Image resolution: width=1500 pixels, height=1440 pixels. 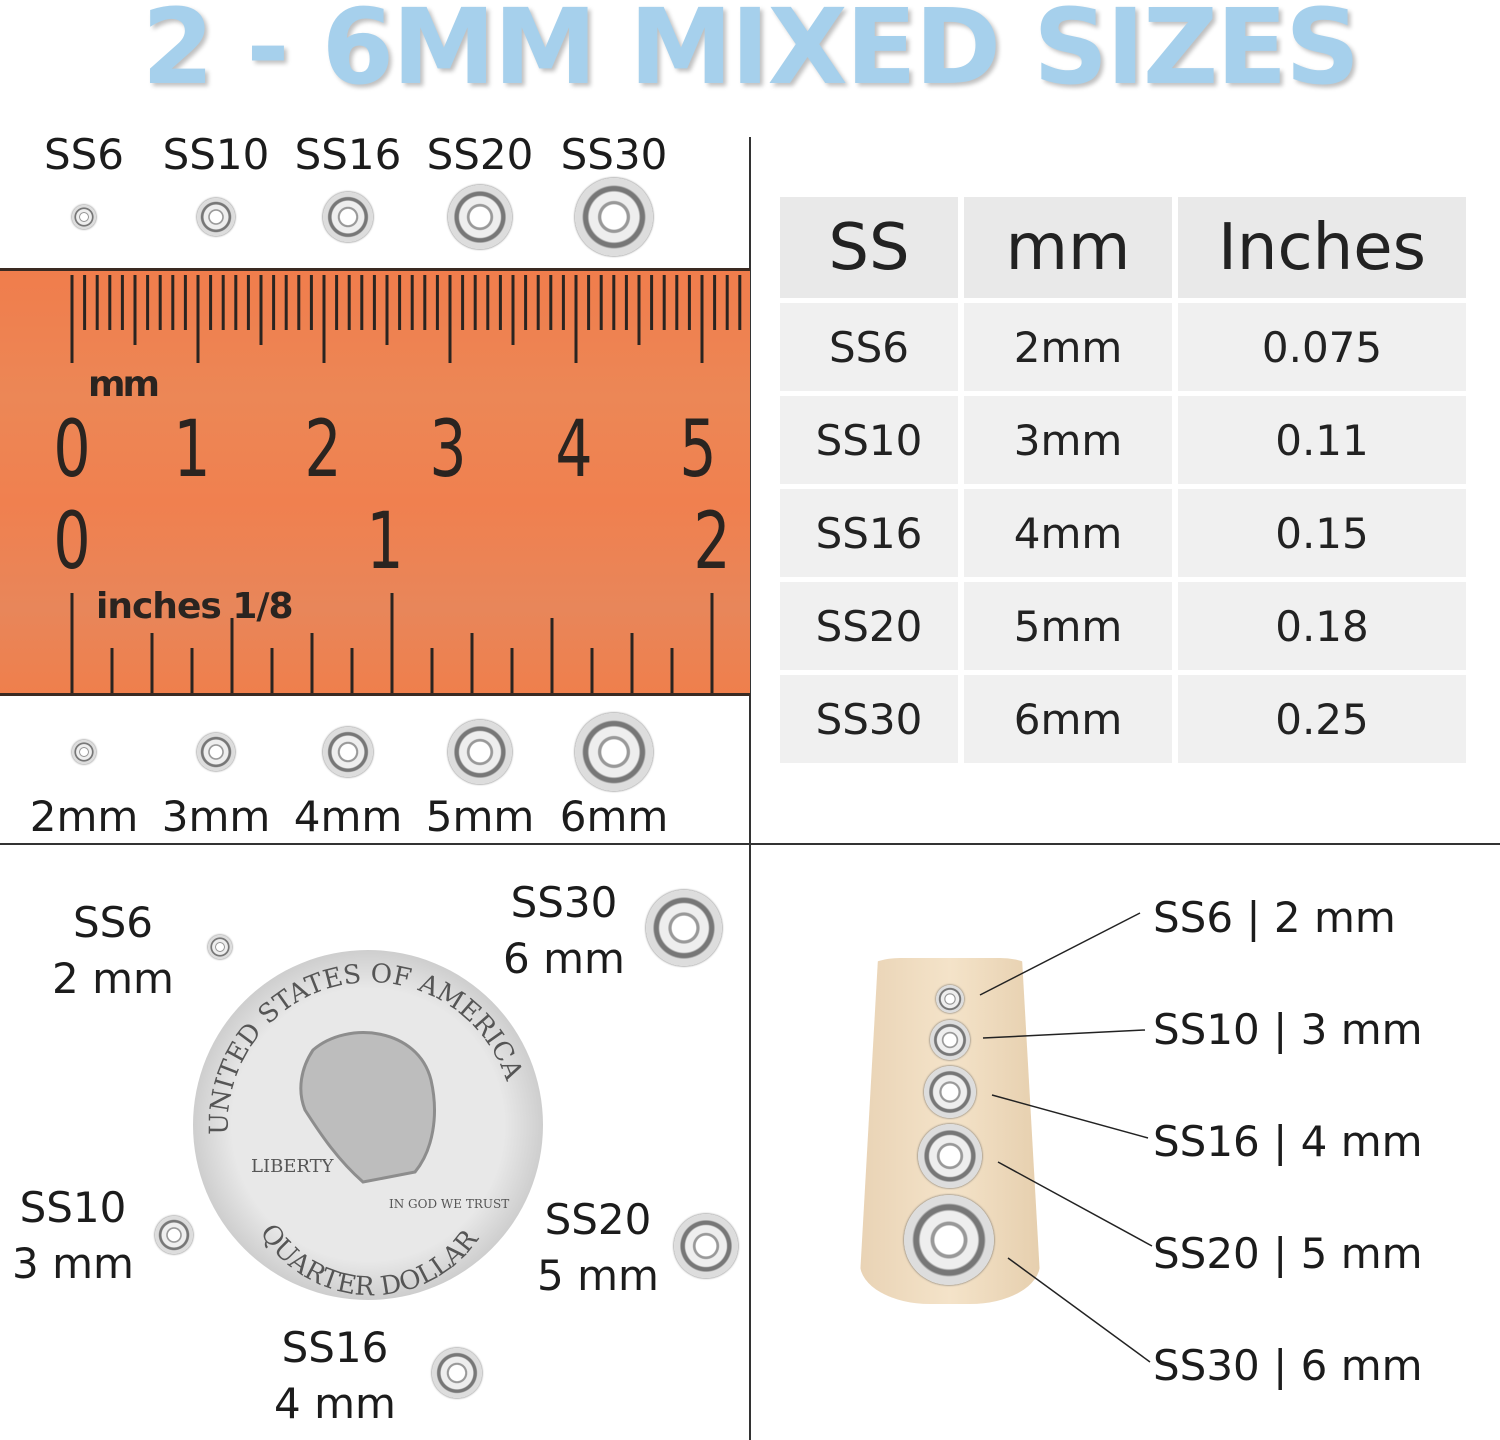 What do you see at coordinates (1322, 247) in the screenshot?
I see `header-inches: Inches` at bounding box center [1322, 247].